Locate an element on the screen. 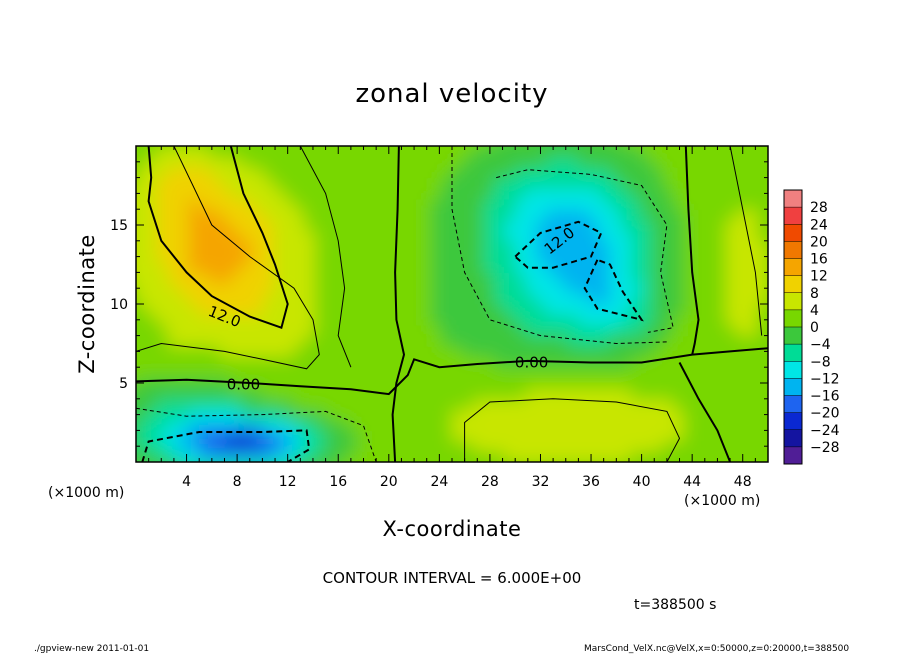  colorbar-swatch is located at coordinates (793, 353).